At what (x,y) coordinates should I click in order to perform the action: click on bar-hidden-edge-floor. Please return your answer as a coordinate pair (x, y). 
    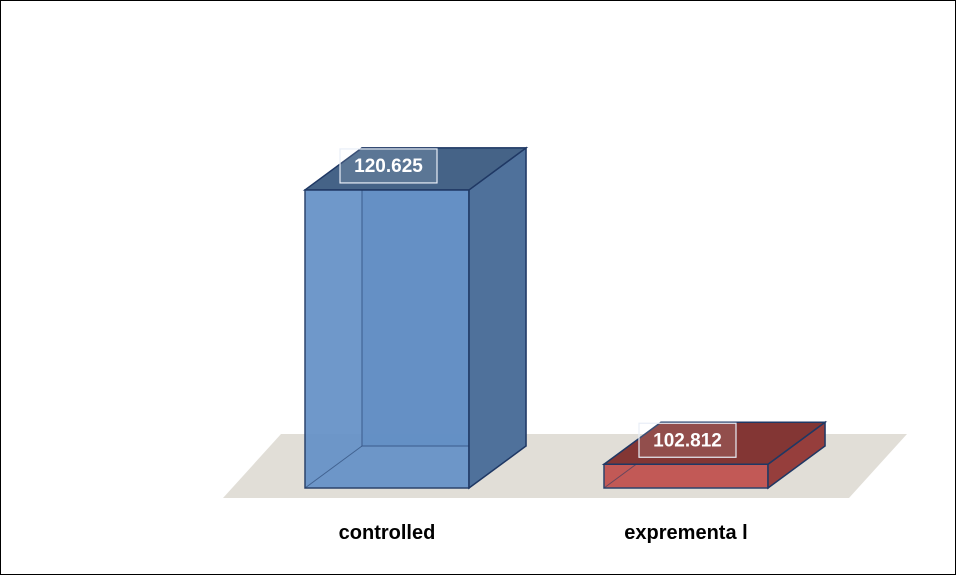
    Looking at the image, I should click on (333, 467).